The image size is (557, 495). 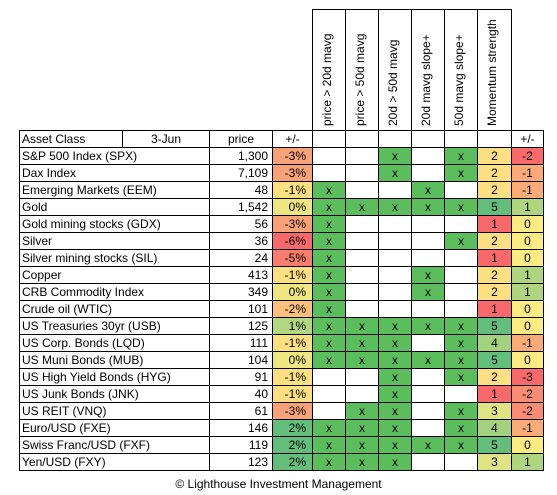 I want to click on asset-name: Yen/USD (FXY), so click(x=114, y=462).